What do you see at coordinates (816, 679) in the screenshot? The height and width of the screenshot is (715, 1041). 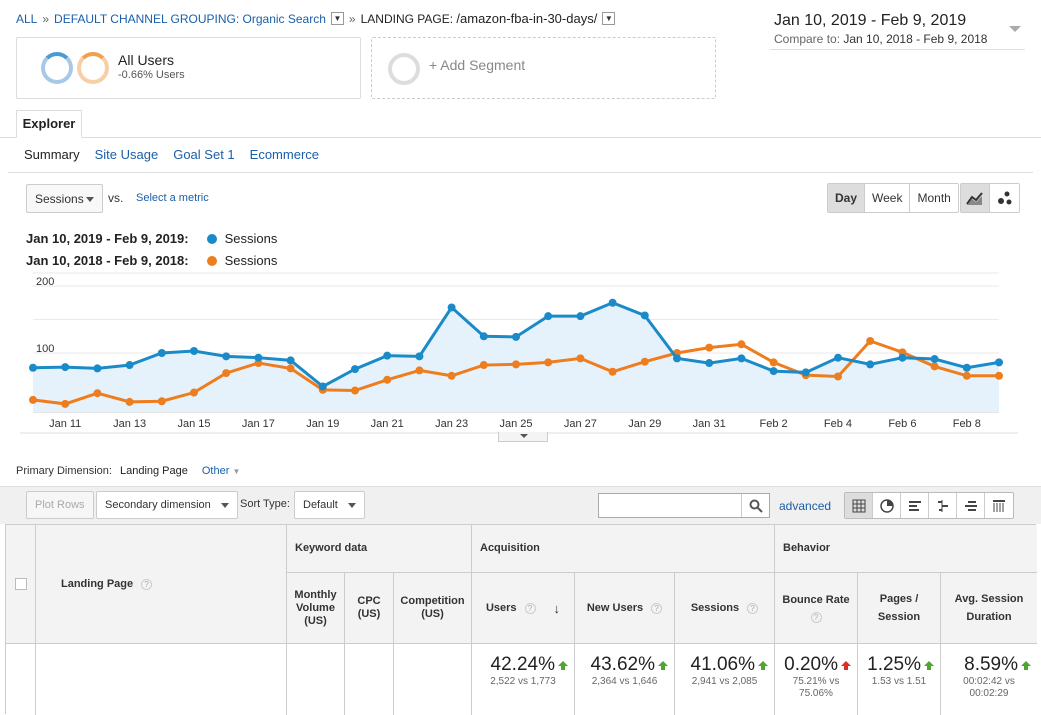 I see `bounce-rate-total-cell: 0.20% 75.21% vs 75.06%` at bounding box center [816, 679].